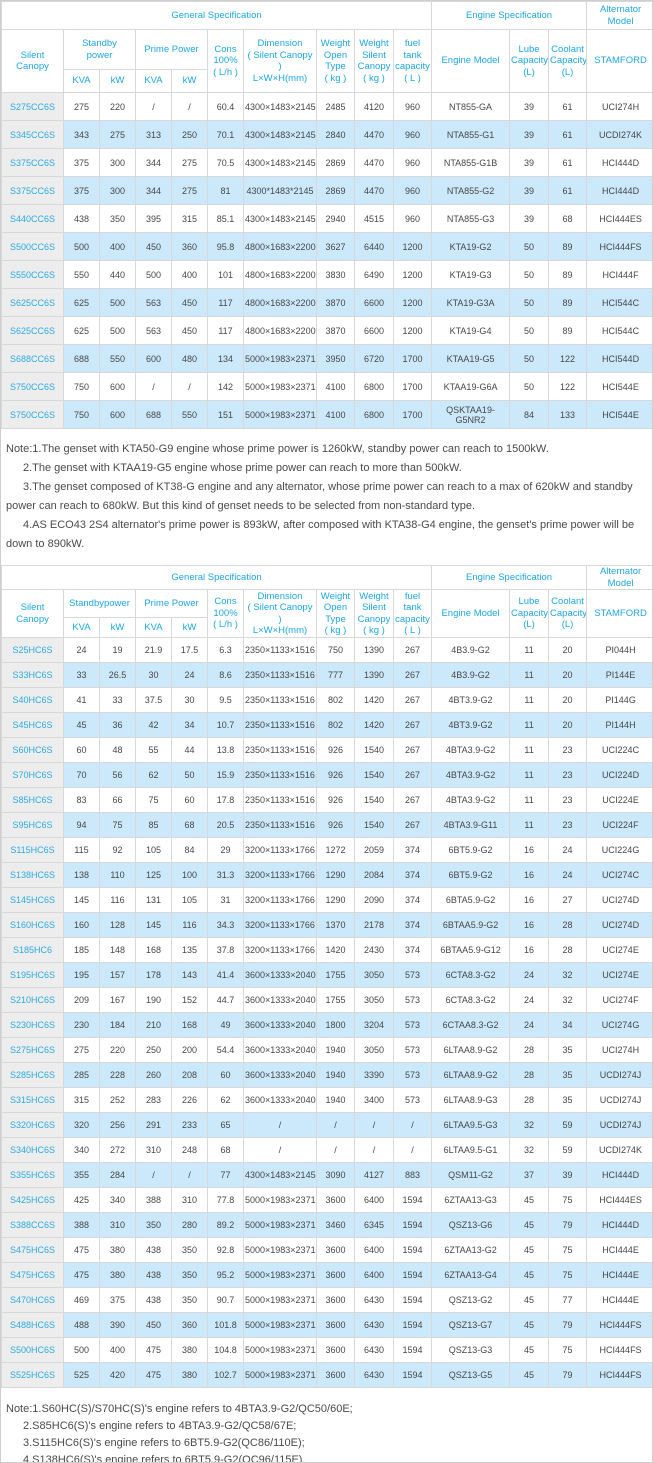  I want to click on cell: 29, so click(225, 850).